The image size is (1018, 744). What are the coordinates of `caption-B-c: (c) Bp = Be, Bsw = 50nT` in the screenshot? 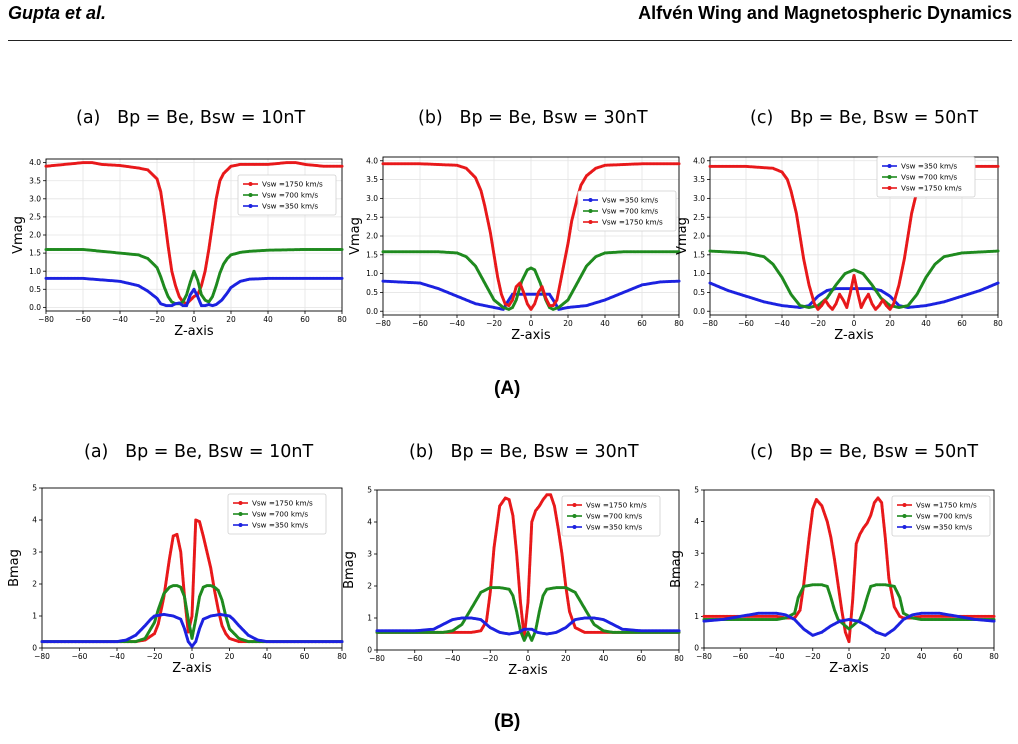 It's located at (864, 452).